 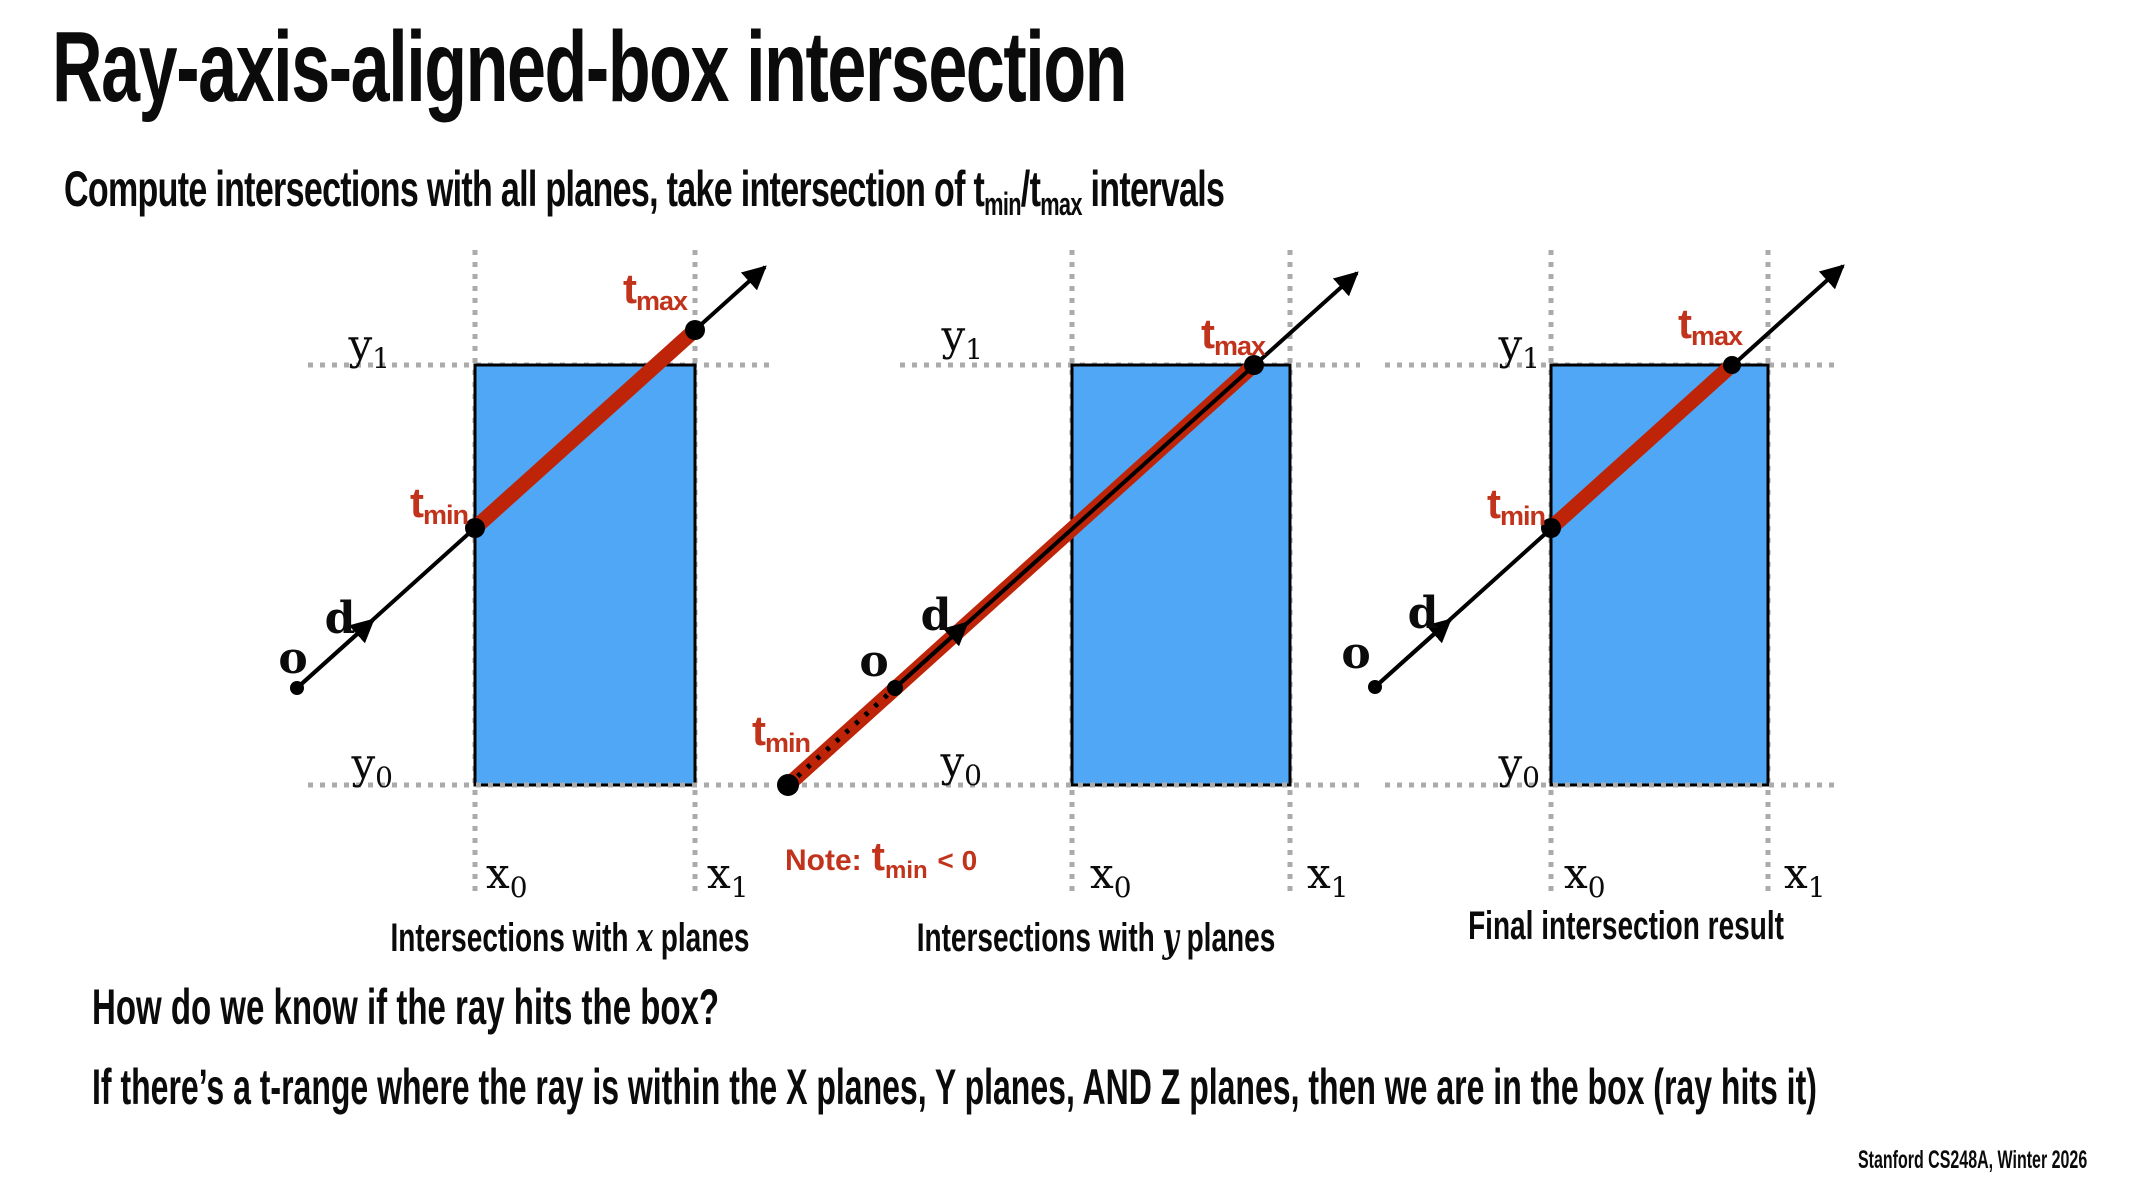 I want to click on question-text: How do we know if the ray hits the box?, so click(x=406, y=1007).